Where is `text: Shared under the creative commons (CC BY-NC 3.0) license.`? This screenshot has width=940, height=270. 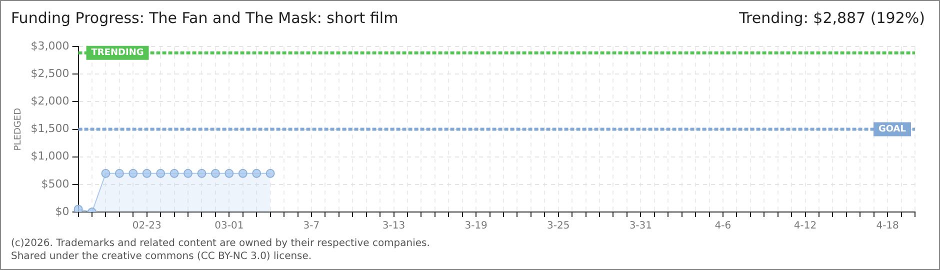
text: Shared under the creative commons (CC BY-NC 3.0) license. is located at coordinates (162, 256).